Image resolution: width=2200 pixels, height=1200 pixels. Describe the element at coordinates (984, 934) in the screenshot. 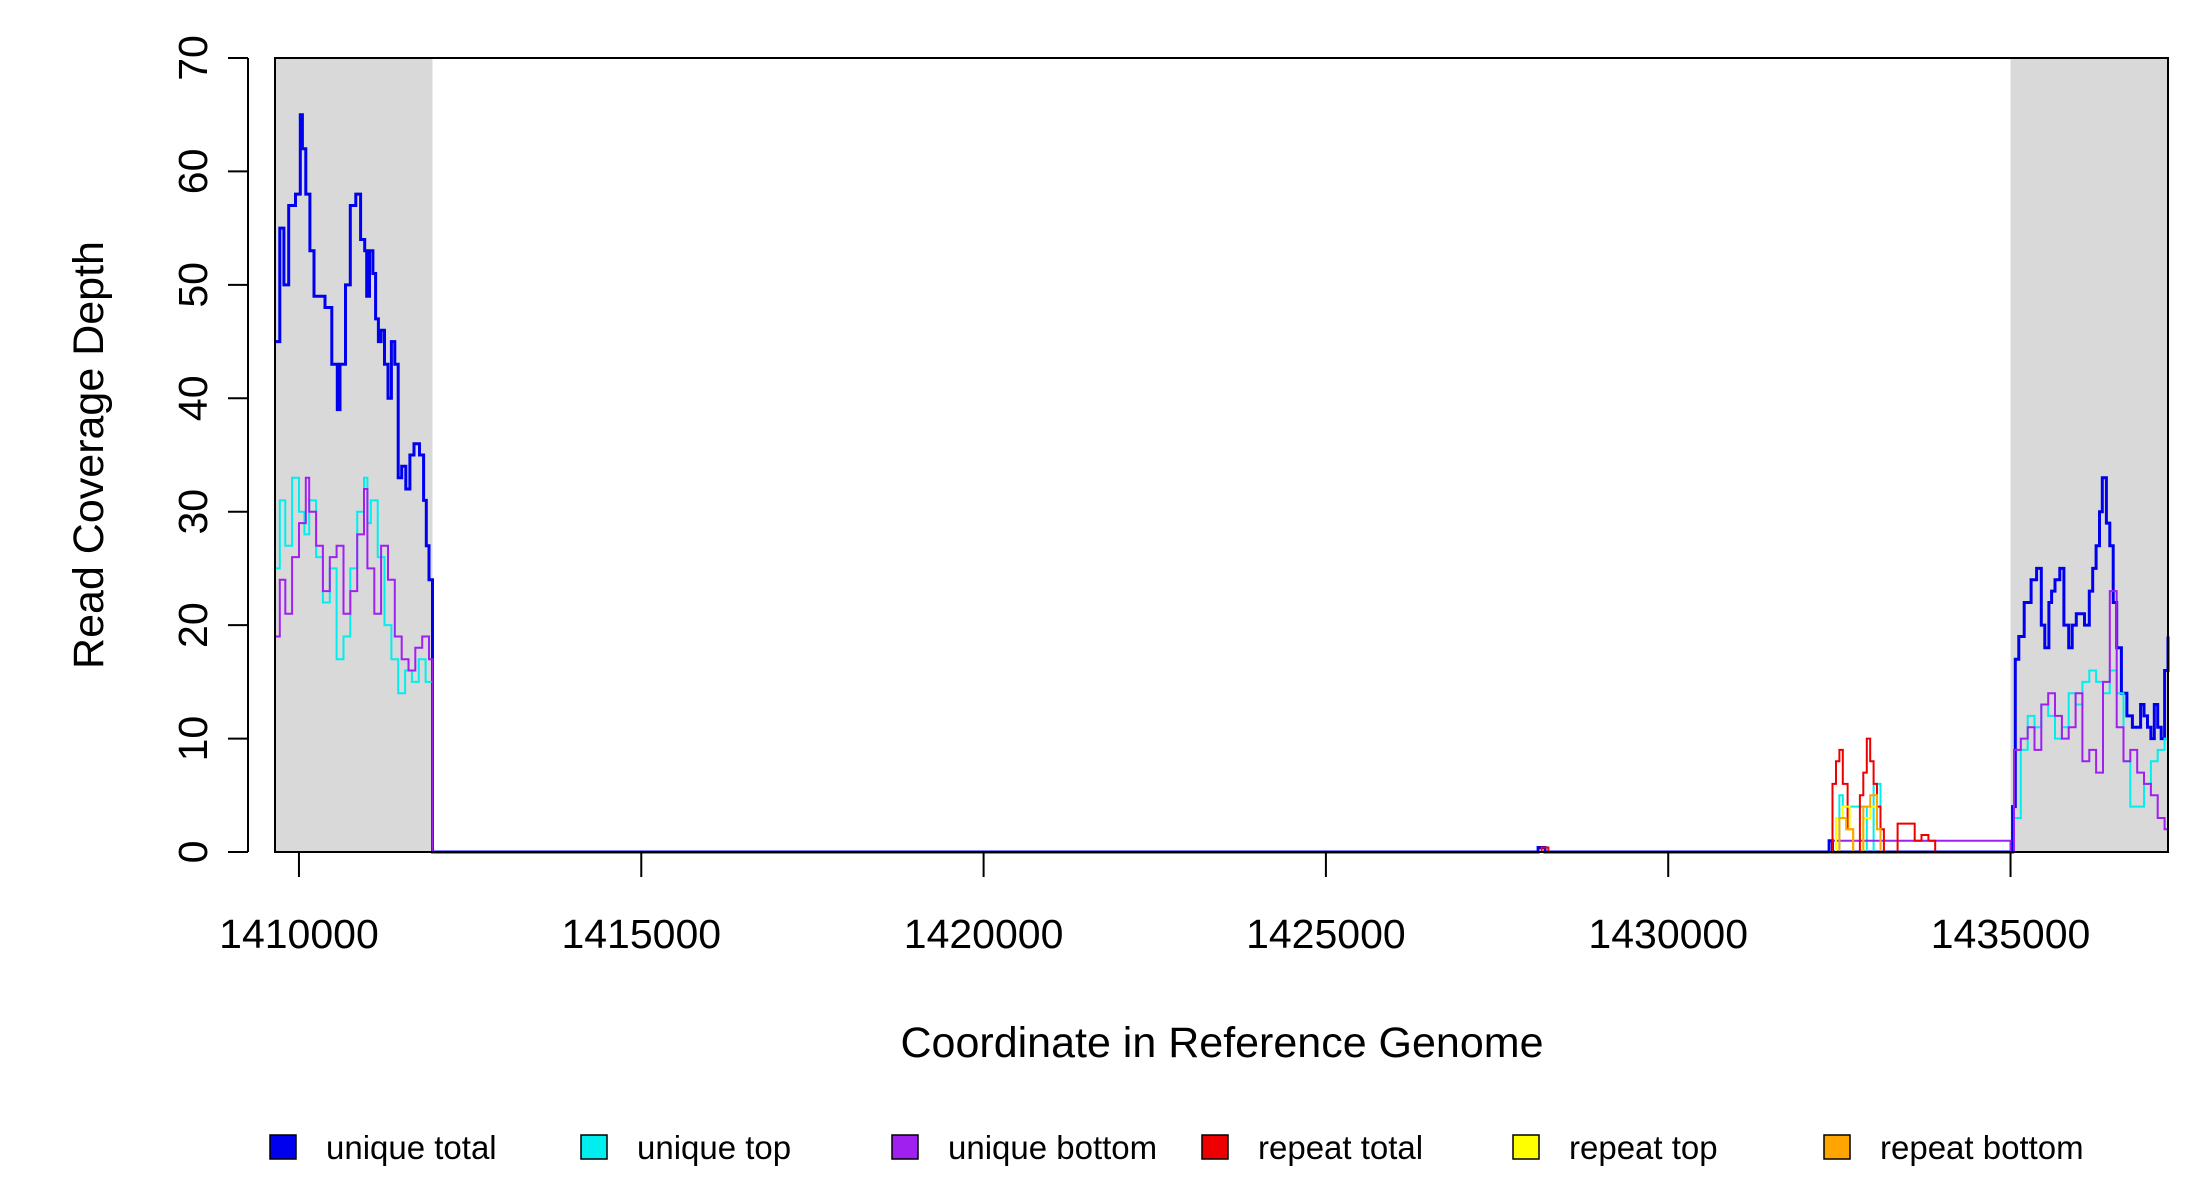

I see `x-tick-label: 1420000` at that location.